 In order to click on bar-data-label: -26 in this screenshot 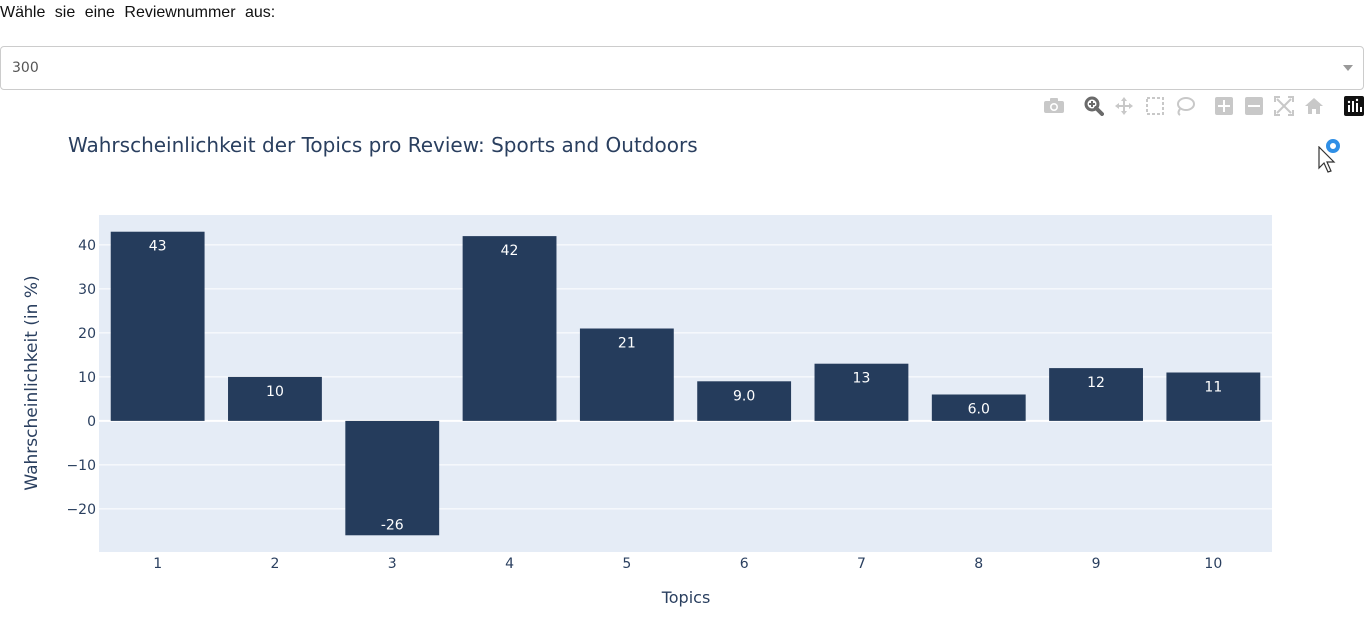, I will do `click(392, 525)`.